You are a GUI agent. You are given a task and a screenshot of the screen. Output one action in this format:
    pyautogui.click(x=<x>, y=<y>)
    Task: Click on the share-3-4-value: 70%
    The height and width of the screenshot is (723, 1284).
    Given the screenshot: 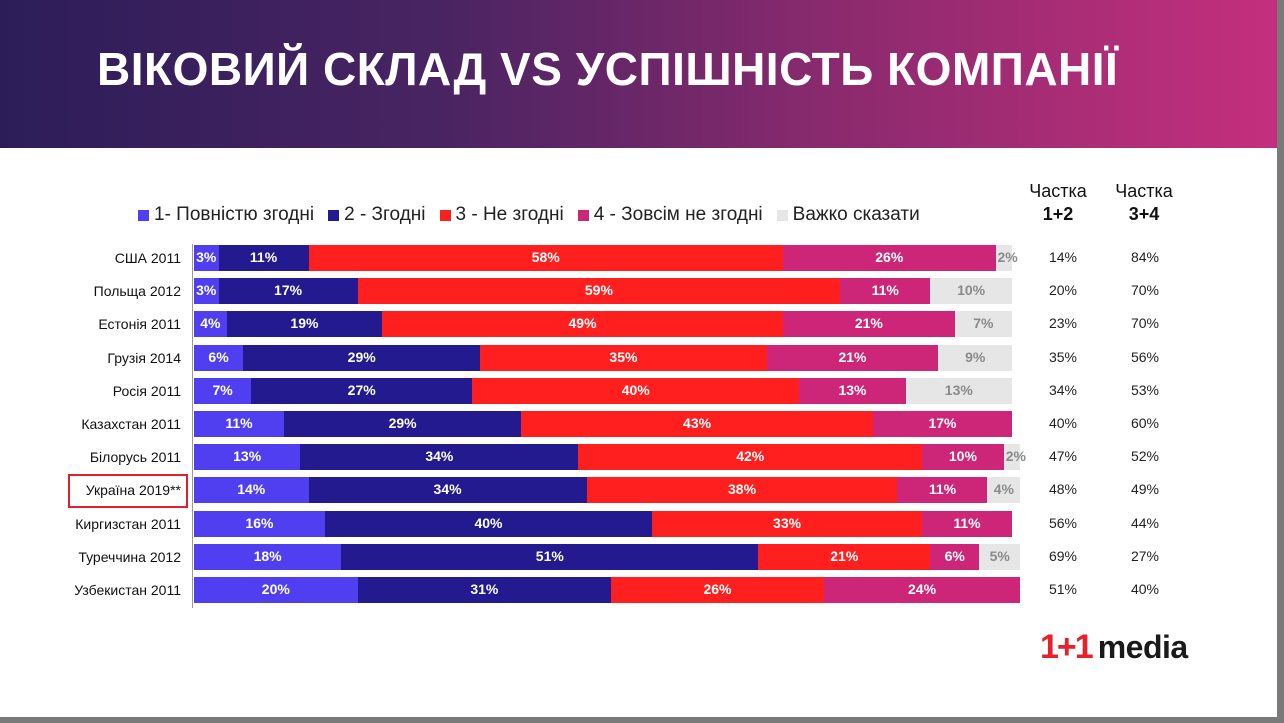 What is the action you would take?
    pyautogui.click(x=1145, y=290)
    